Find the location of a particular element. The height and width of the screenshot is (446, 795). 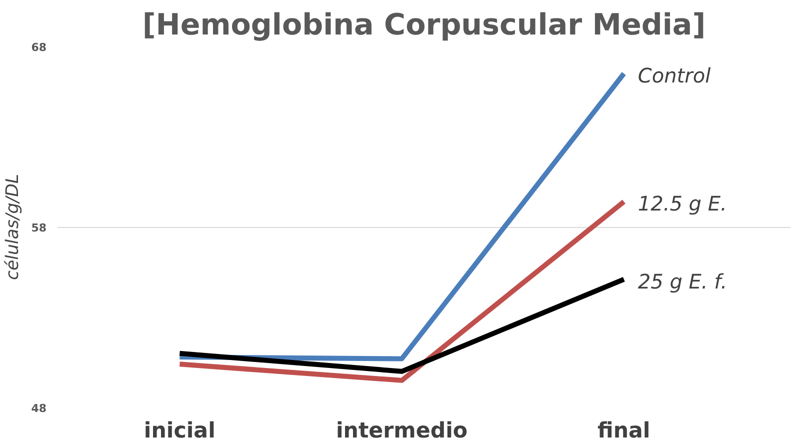

x-tick-label: inicial is located at coordinates (180, 431).